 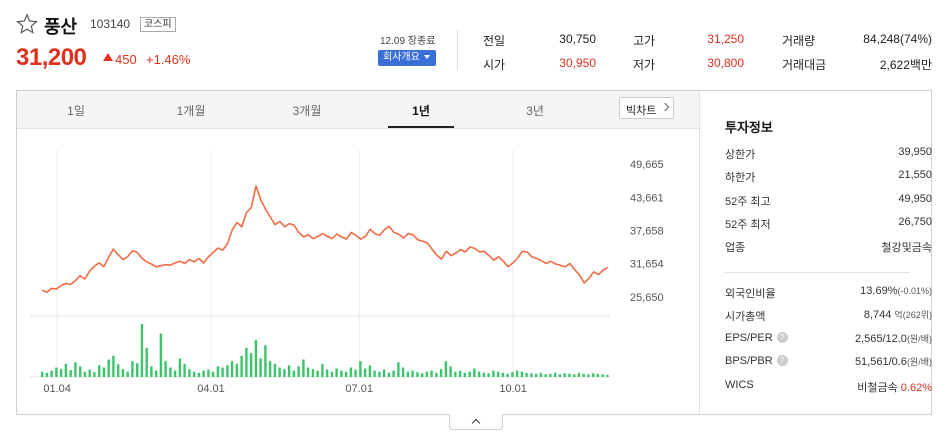 I want to click on week52-high-label: 52주 최고, so click(x=748, y=202).